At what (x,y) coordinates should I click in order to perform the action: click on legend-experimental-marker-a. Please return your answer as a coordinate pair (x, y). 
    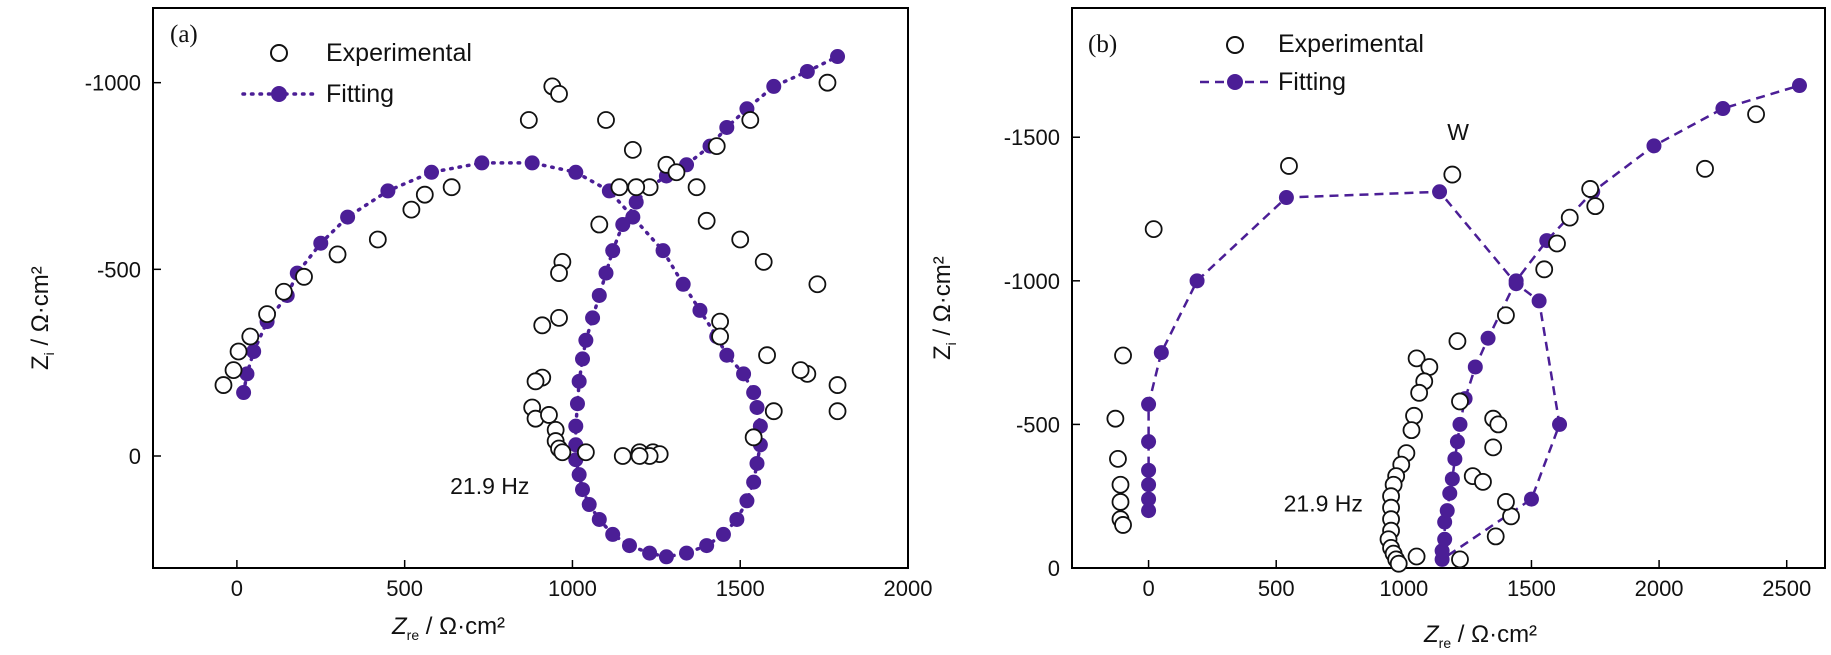
    Looking at the image, I should click on (279, 53).